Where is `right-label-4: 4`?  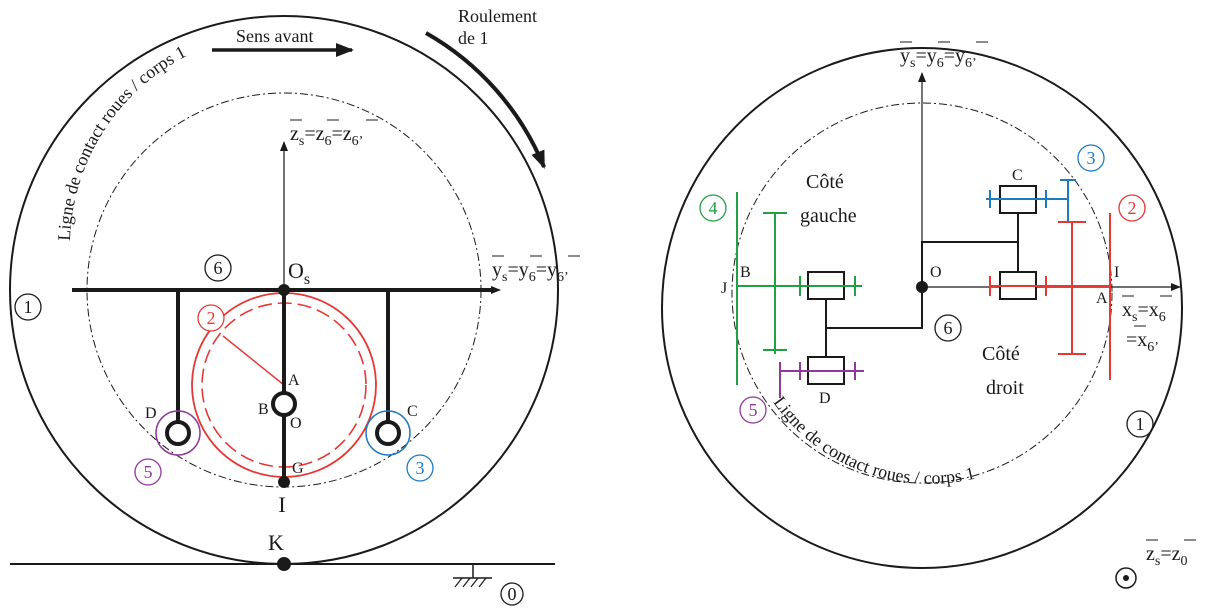 right-label-4: 4 is located at coordinates (713, 208).